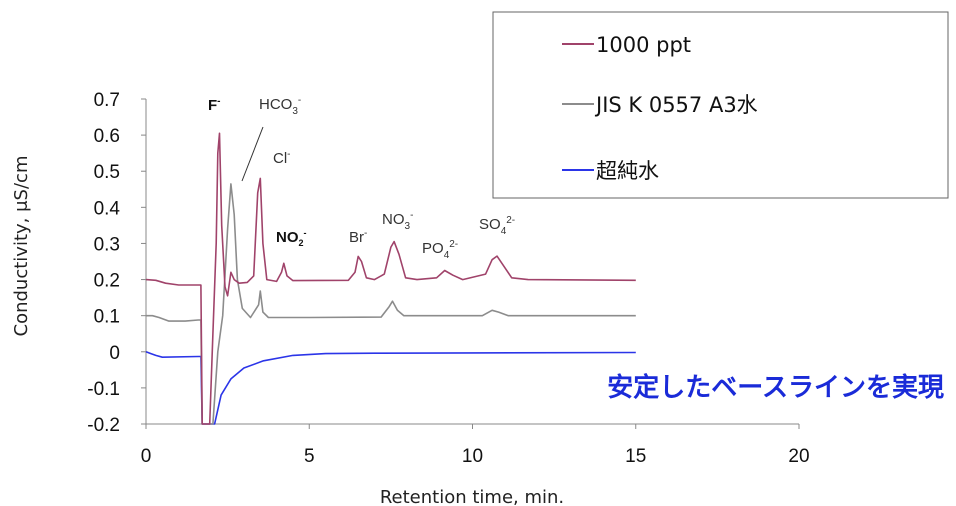 This screenshot has height=506, width=956. What do you see at coordinates (510, 220) in the screenshot?
I see `peak-label-sulfate-charge: 2-` at bounding box center [510, 220].